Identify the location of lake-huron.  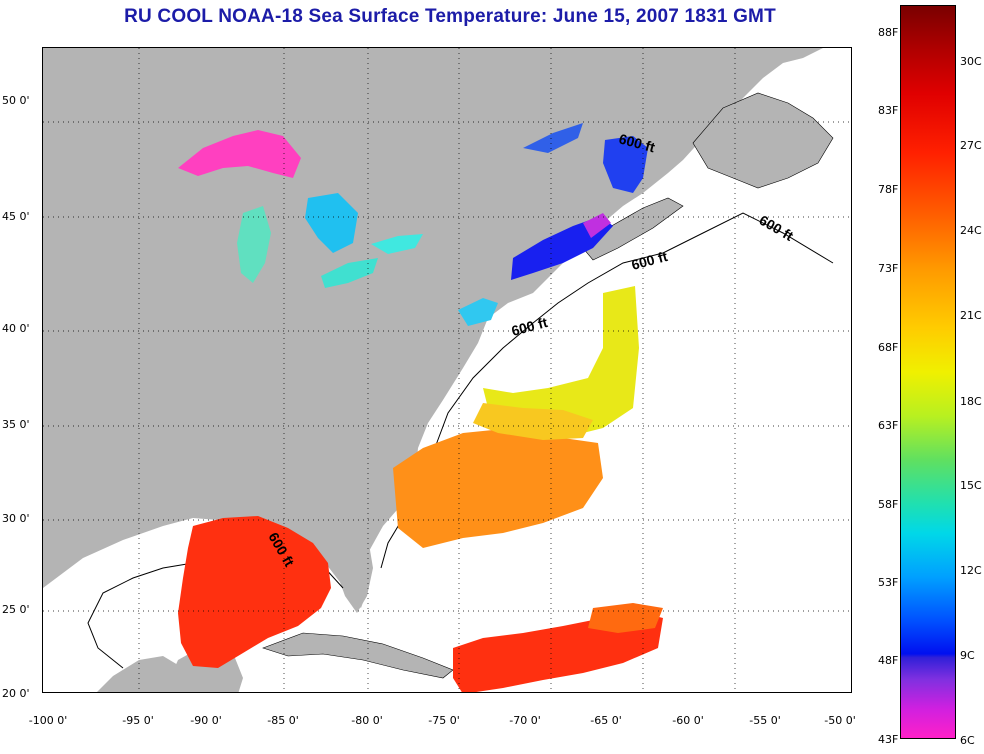
(331, 223).